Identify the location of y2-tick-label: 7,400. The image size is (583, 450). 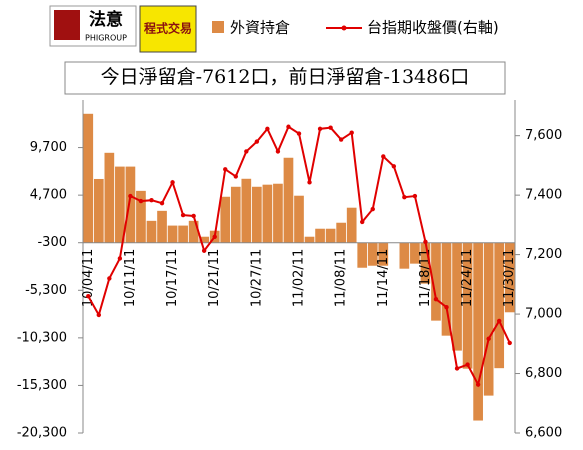
(543, 195).